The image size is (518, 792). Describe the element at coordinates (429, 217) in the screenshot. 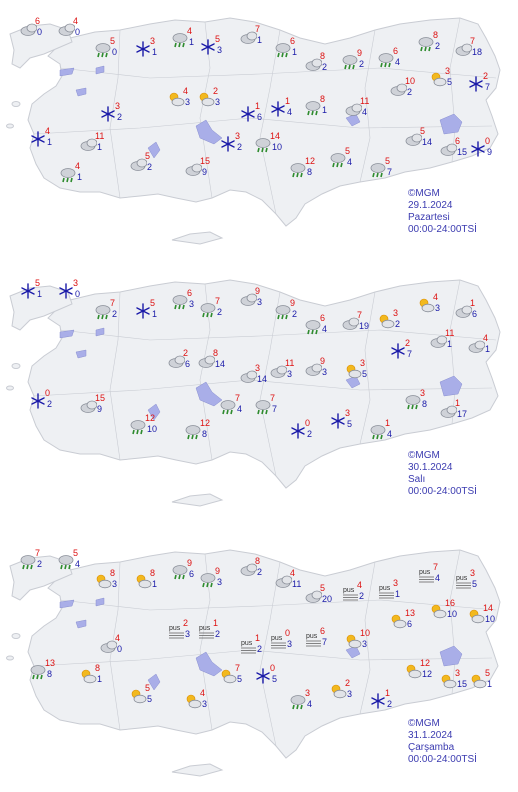

I see `day-label: Pazartesi` at that location.